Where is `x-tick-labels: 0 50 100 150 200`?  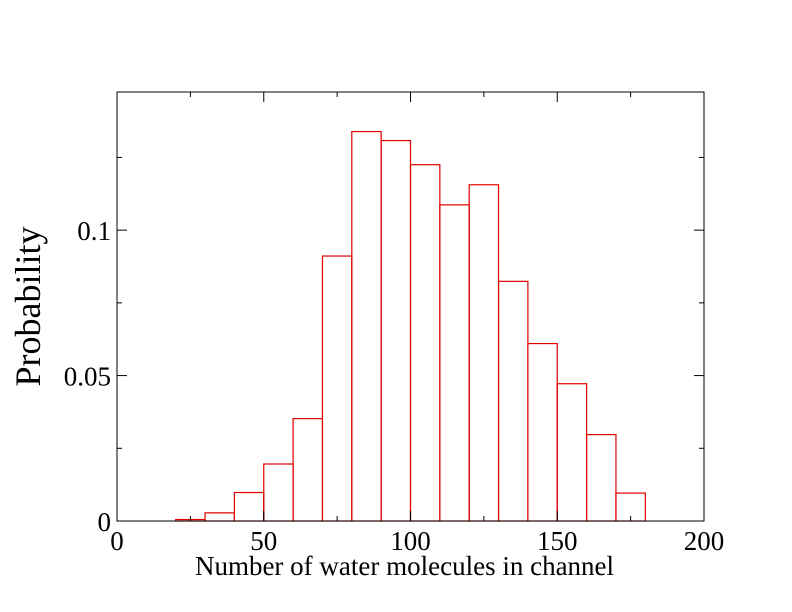 x-tick-labels: 0 50 100 150 200 is located at coordinates (417, 541).